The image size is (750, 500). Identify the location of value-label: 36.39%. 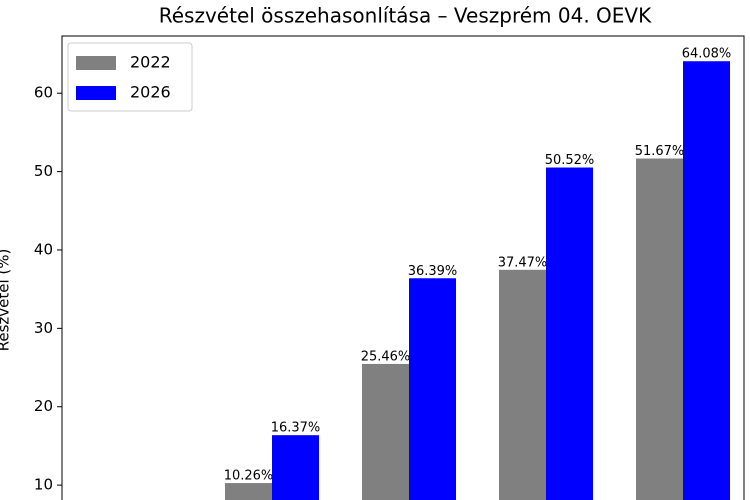
(433, 271).